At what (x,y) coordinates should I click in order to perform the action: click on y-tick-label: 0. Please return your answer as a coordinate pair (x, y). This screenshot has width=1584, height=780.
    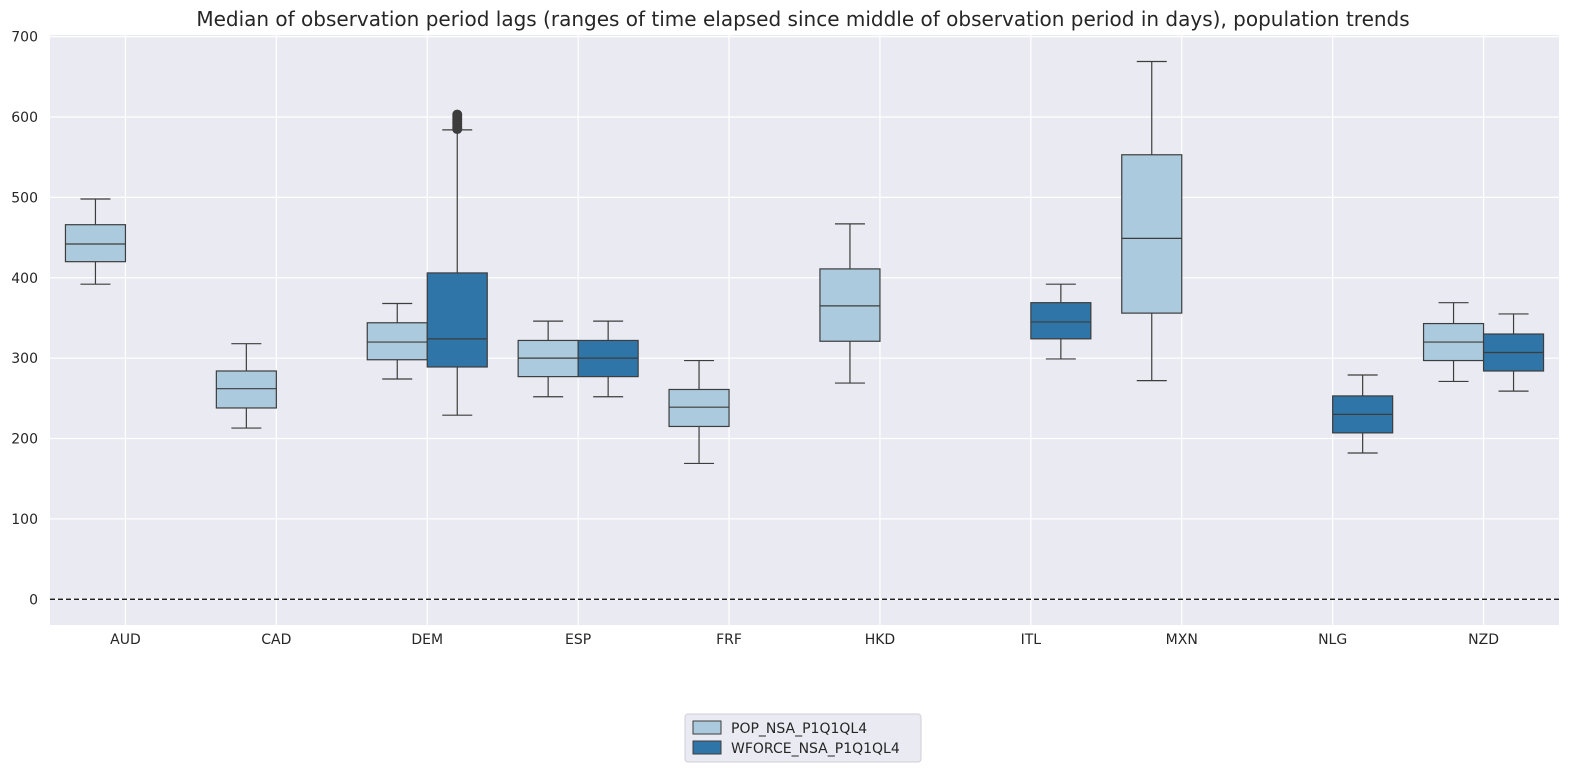
    Looking at the image, I should click on (33, 600).